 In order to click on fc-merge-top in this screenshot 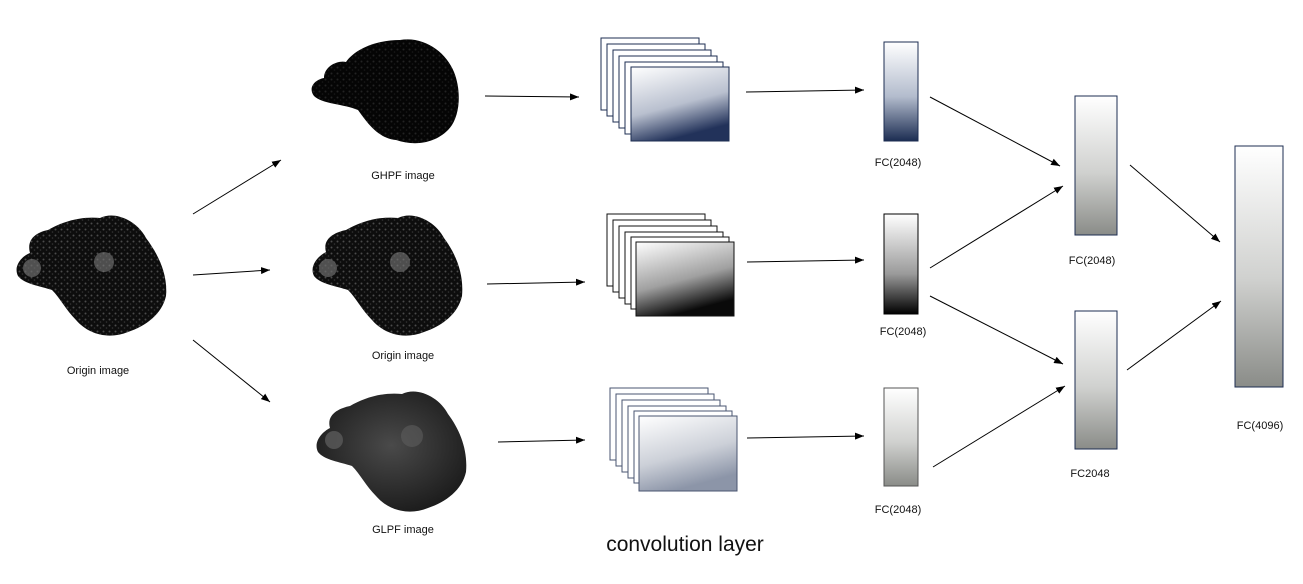, I will do `click(1096, 165)`.